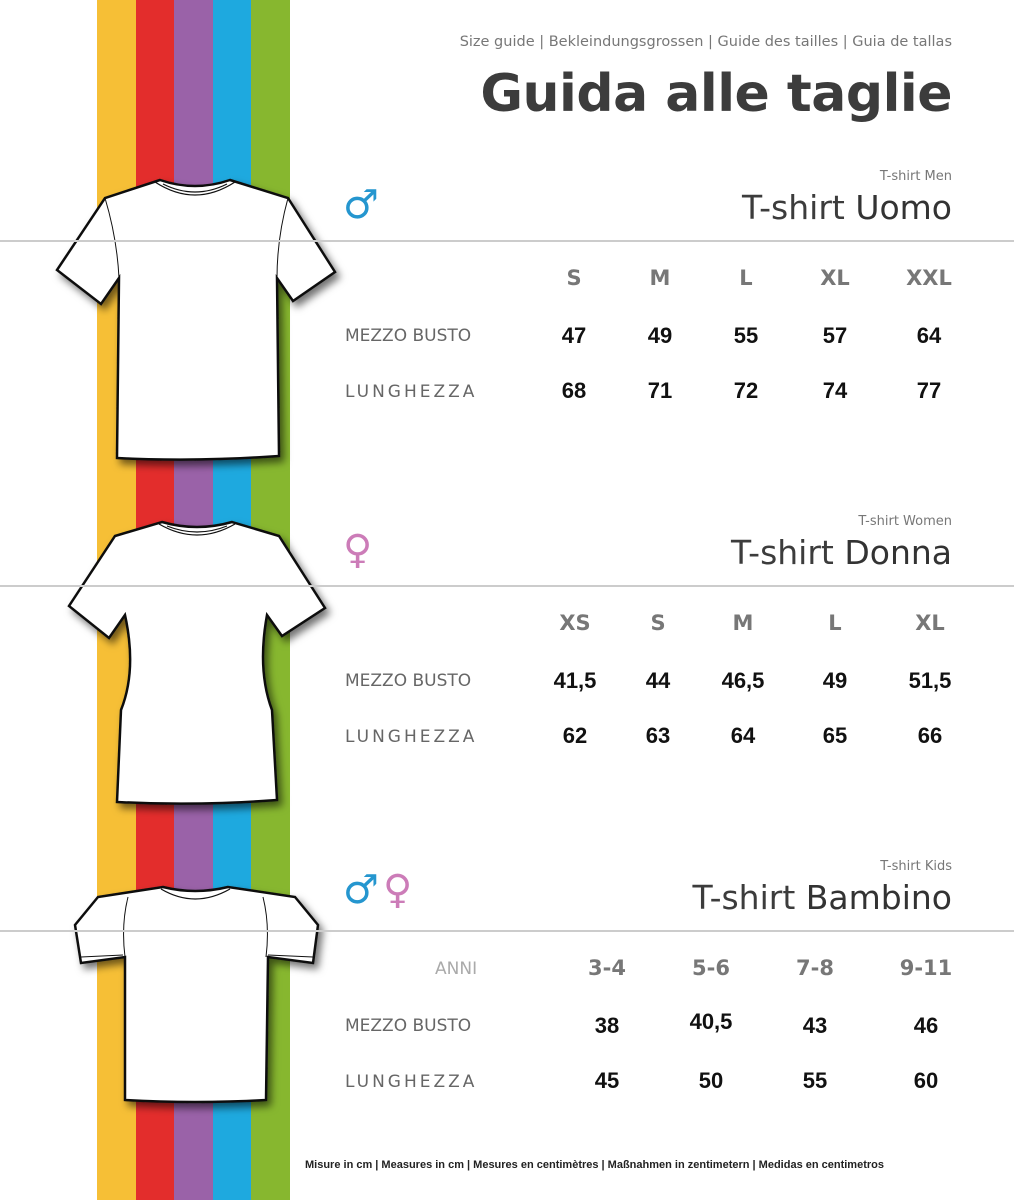 This screenshot has height=1200, width=1014. I want to click on size-value: 46, so click(926, 1025).